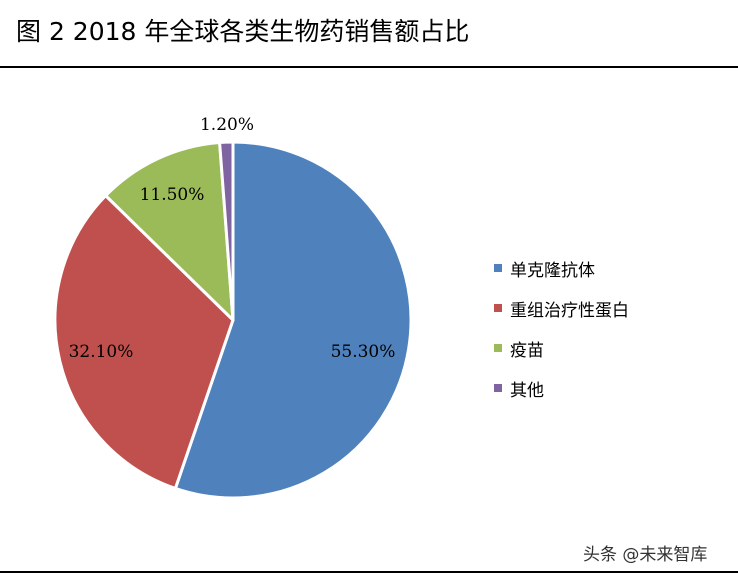  Describe the element at coordinates (227, 125) in the screenshot. I see `slice-label-other: 1.20%` at that location.